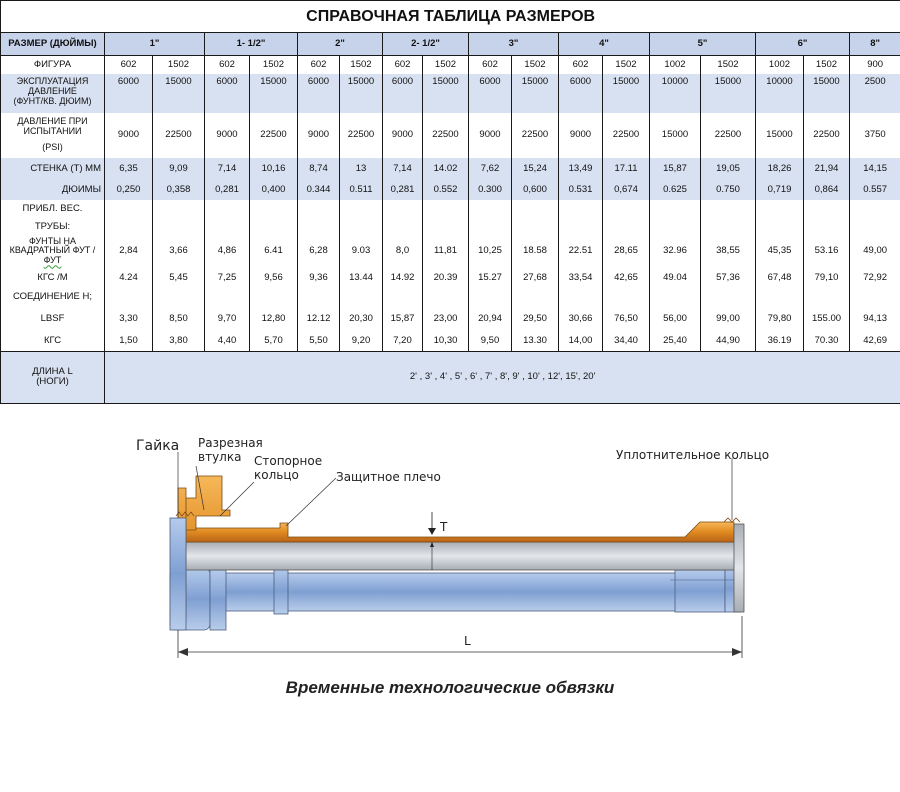 Image resolution: width=900 pixels, height=792 pixels. What do you see at coordinates (626, 251) in the screenshot?
I see `table-cell: 28,65` at bounding box center [626, 251].